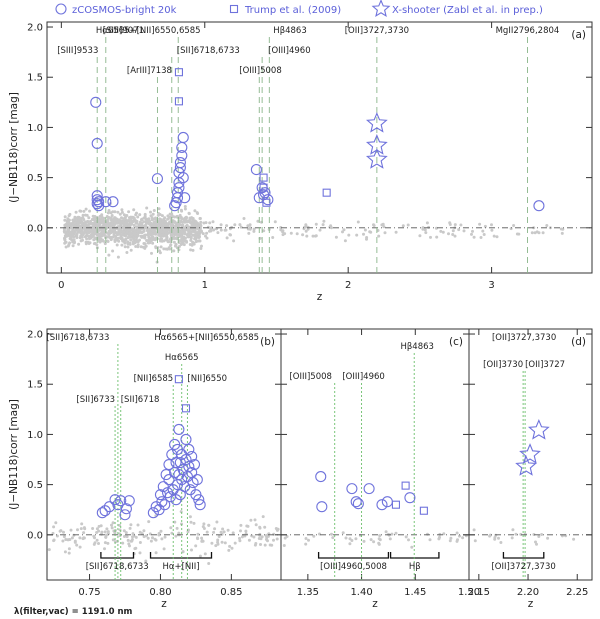 This screenshot has width=600, height=619. What do you see at coordinates (376, 158) in the screenshot?
I see `star-point` at bounding box center [376, 158].